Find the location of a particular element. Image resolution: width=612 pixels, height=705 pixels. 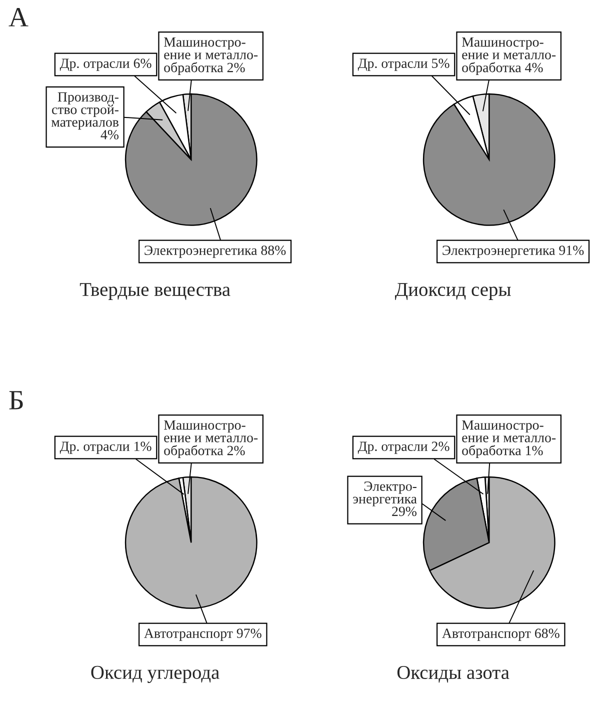

slice-label: Др. отрасли 5% is located at coordinates (404, 64).